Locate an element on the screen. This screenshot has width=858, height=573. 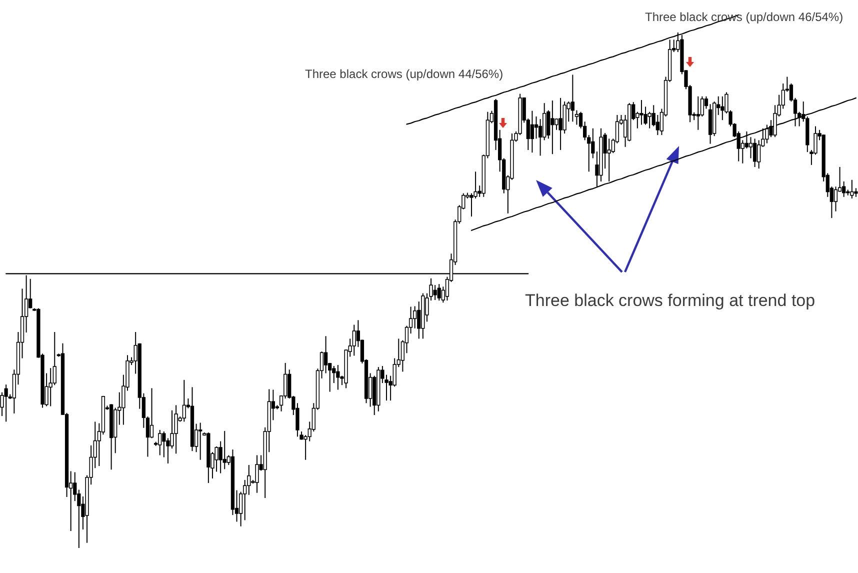
annotation: Three black crows (up/down 44/56%) is located at coordinates (404, 74).